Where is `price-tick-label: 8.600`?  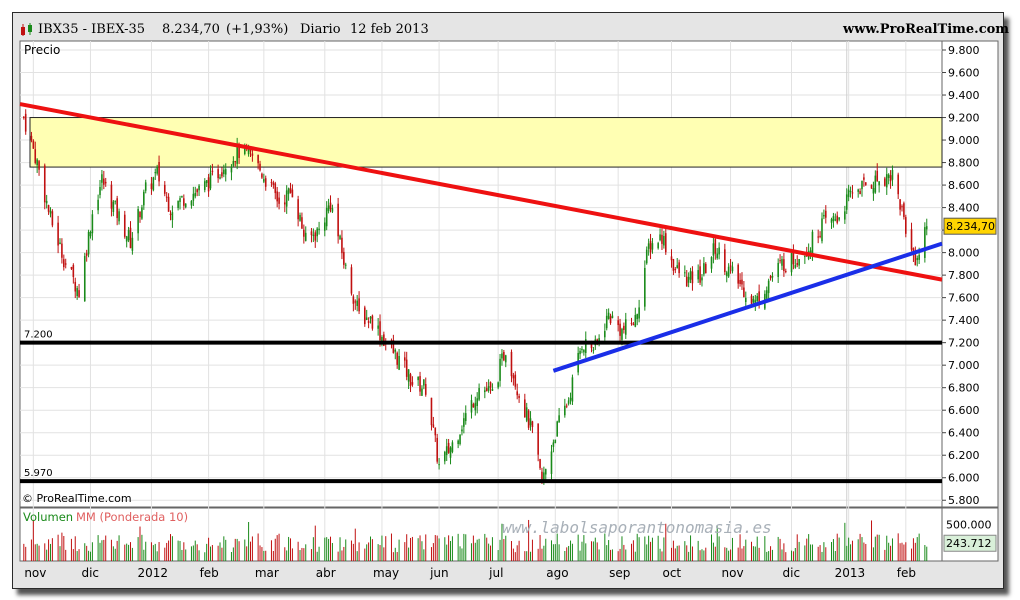 price-tick-label: 8.600 is located at coordinates (964, 185).